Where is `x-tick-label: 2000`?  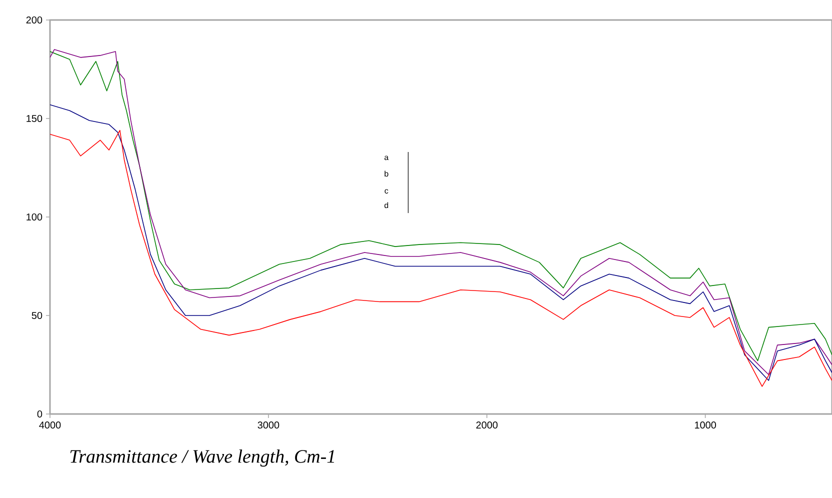 x-tick-label: 2000 is located at coordinates (487, 425).